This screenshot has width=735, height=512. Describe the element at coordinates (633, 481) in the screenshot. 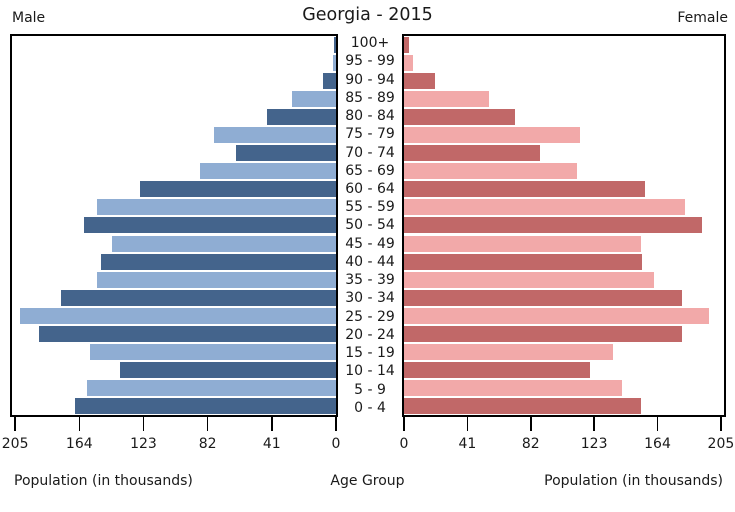

I see `female-axis-title: Population (in thousands)` at that location.